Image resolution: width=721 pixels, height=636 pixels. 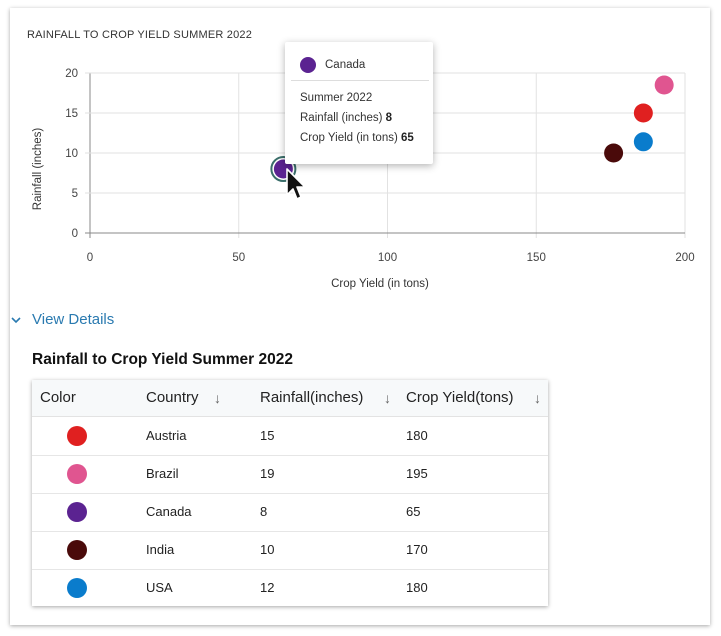 What do you see at coordinates (308, 65) in the screenshot?
I see `tooltip-color-dot` at bounding box center [308, 65].